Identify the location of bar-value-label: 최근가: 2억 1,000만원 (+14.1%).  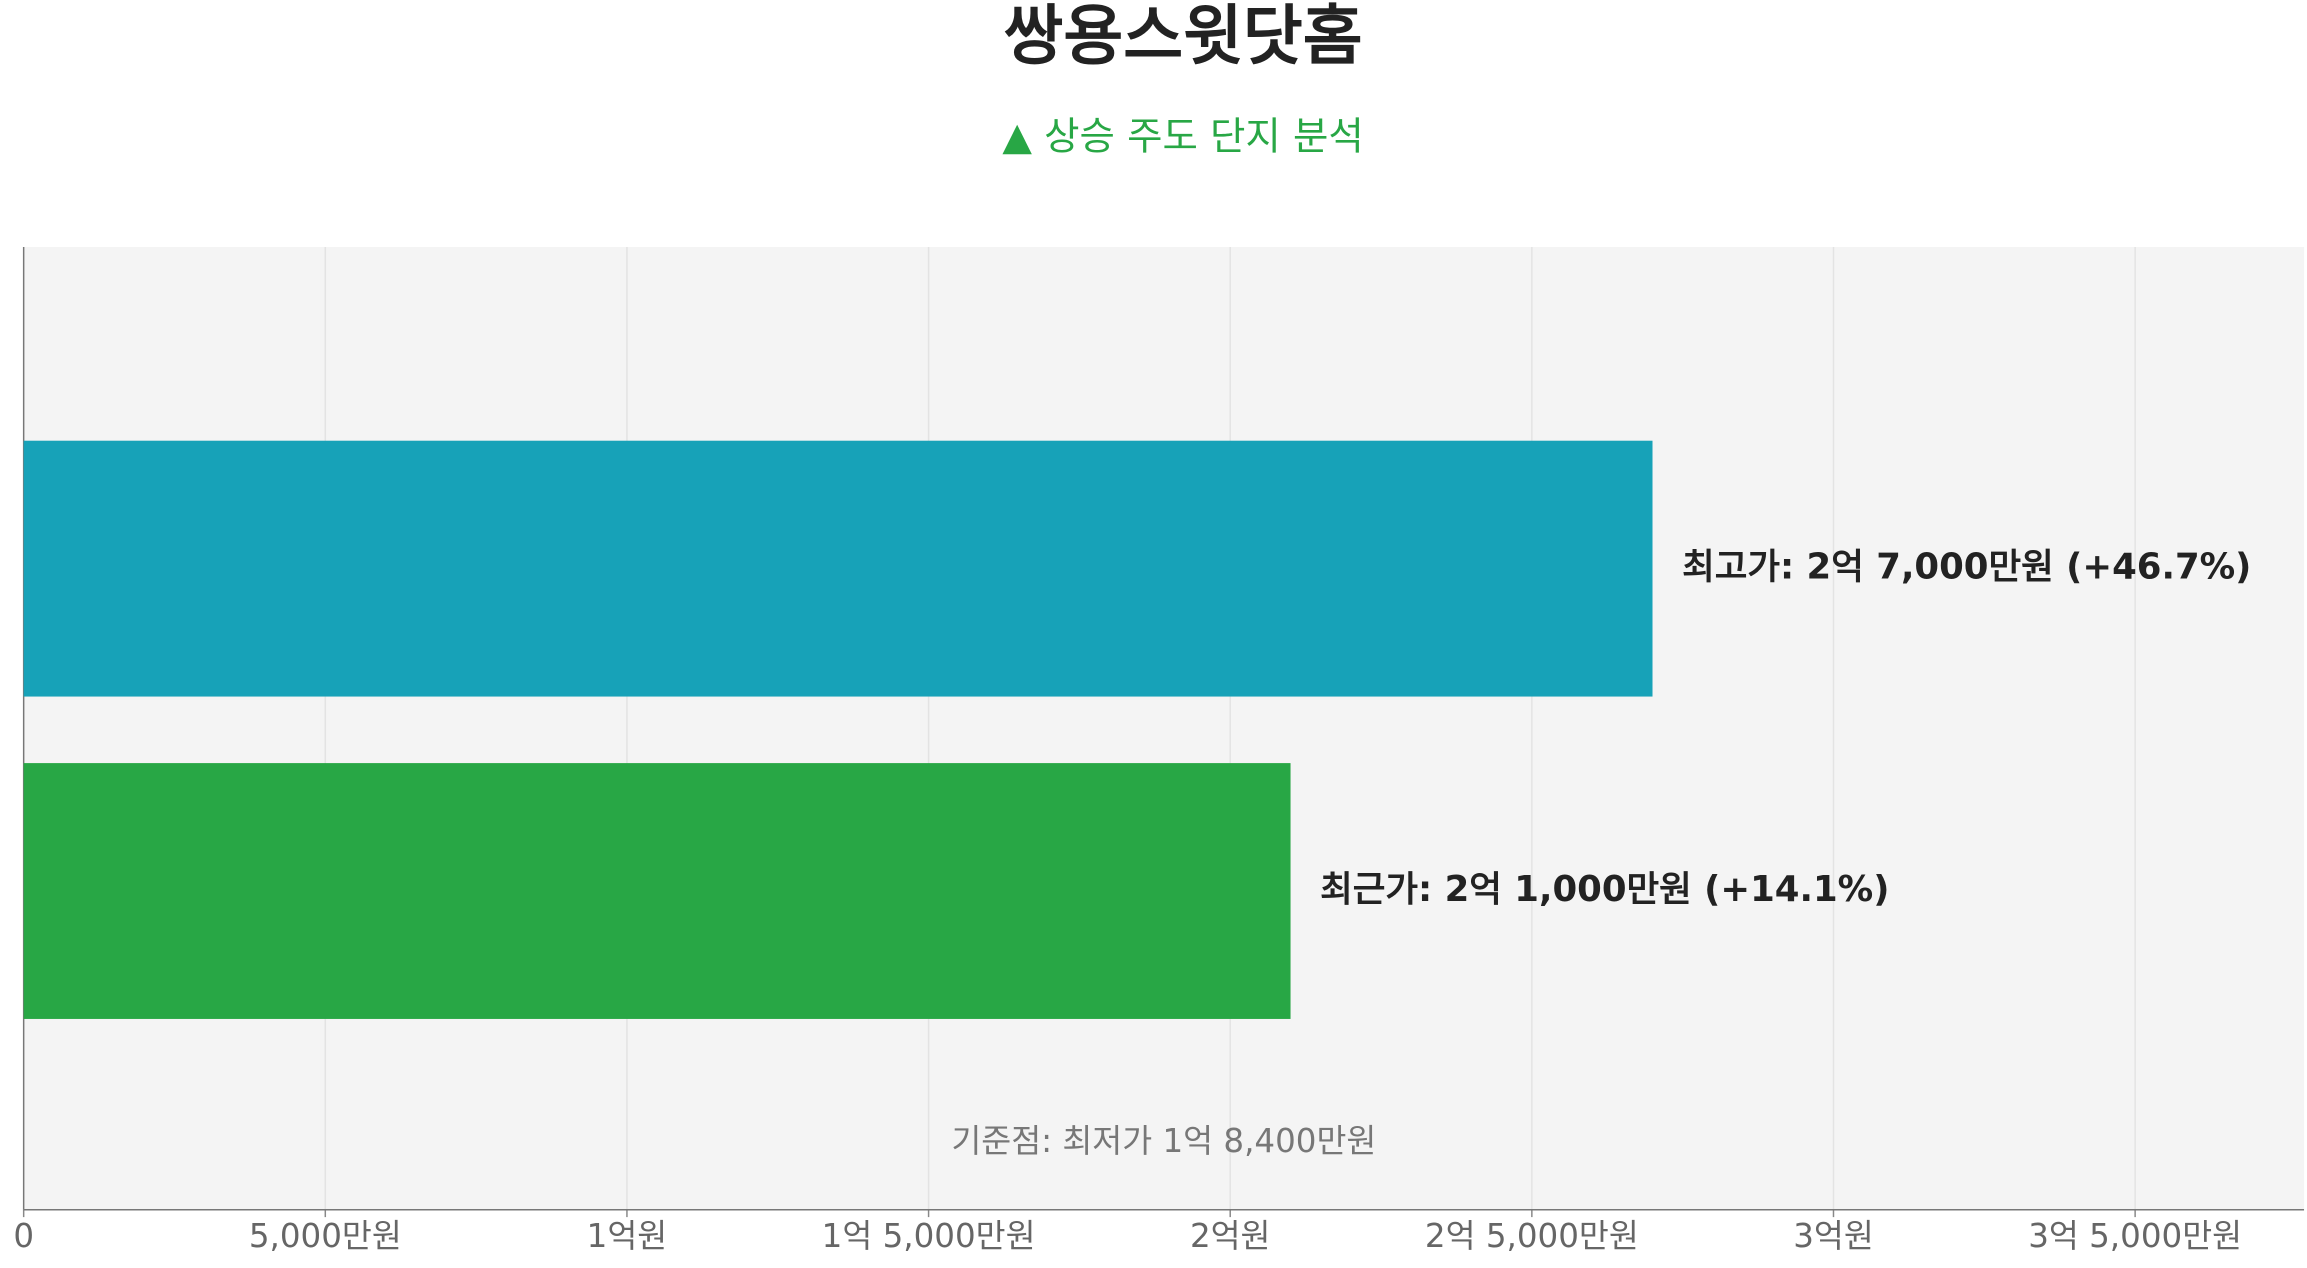
(1604, 889).